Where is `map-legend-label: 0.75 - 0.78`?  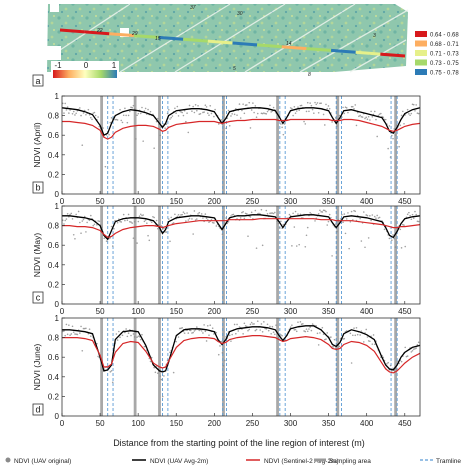
map-legend-label: 0.75 - 0.78 is located at coordinates (444, 74).